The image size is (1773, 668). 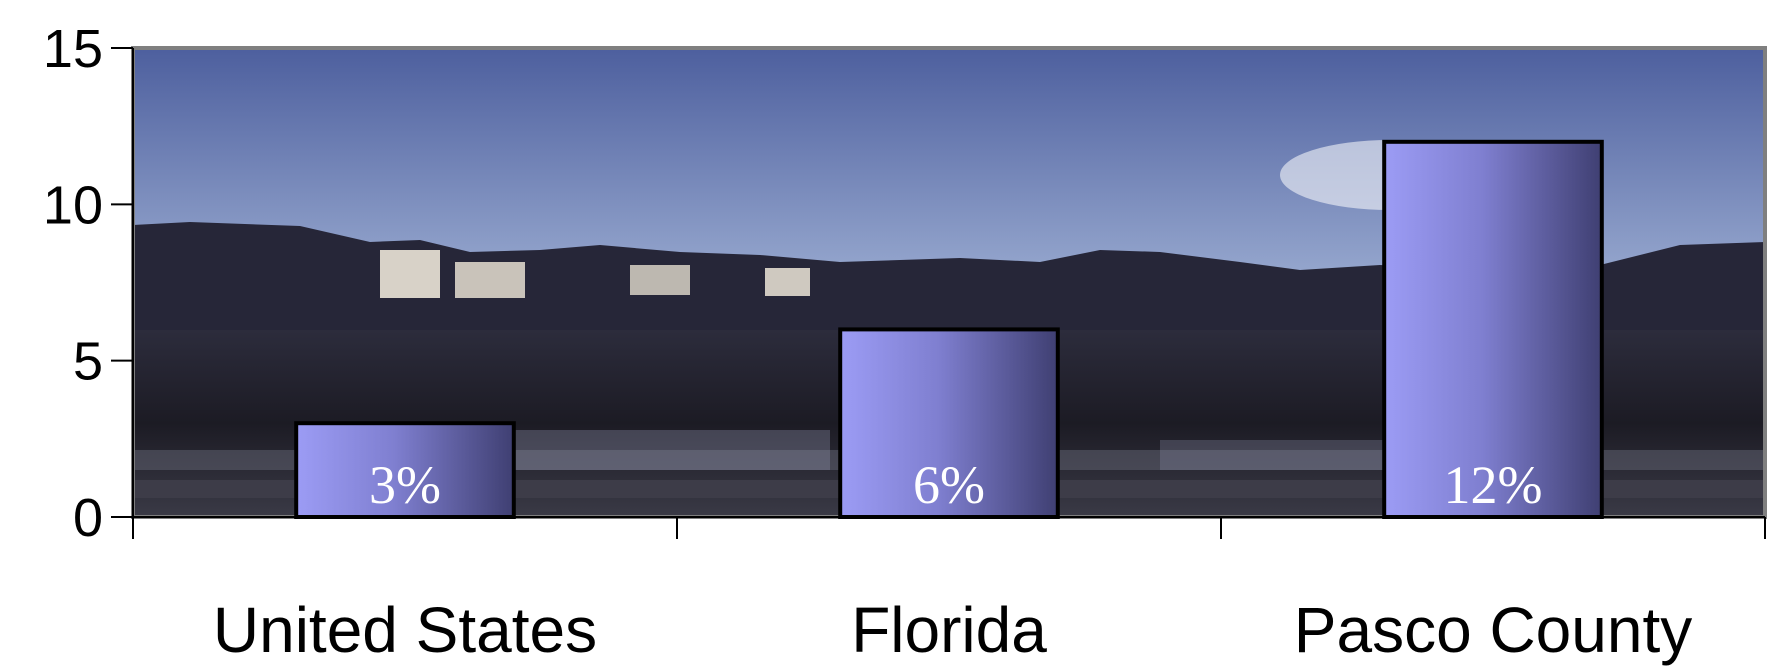 What do you see at coordinates (73, 49) in the screenshot?
I see `y-tick-label: 15` at bounding box center [73, 49].